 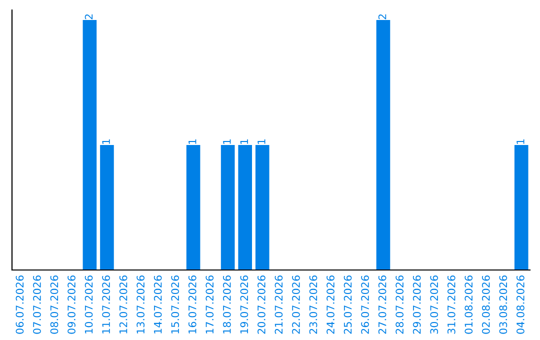 What do you see at coordinates (244, 305) in the screenshot?
I see `x-tick-label: 19.07.2026` at bounding box center [244, 305].